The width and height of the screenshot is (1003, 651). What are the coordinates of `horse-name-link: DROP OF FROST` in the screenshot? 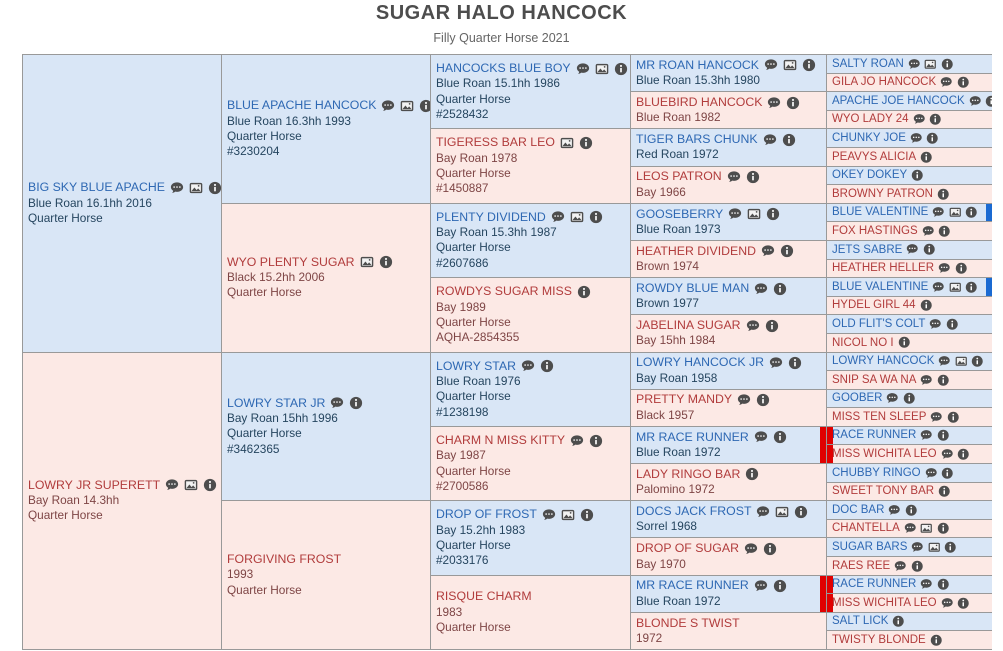 It's located at (486, 514).